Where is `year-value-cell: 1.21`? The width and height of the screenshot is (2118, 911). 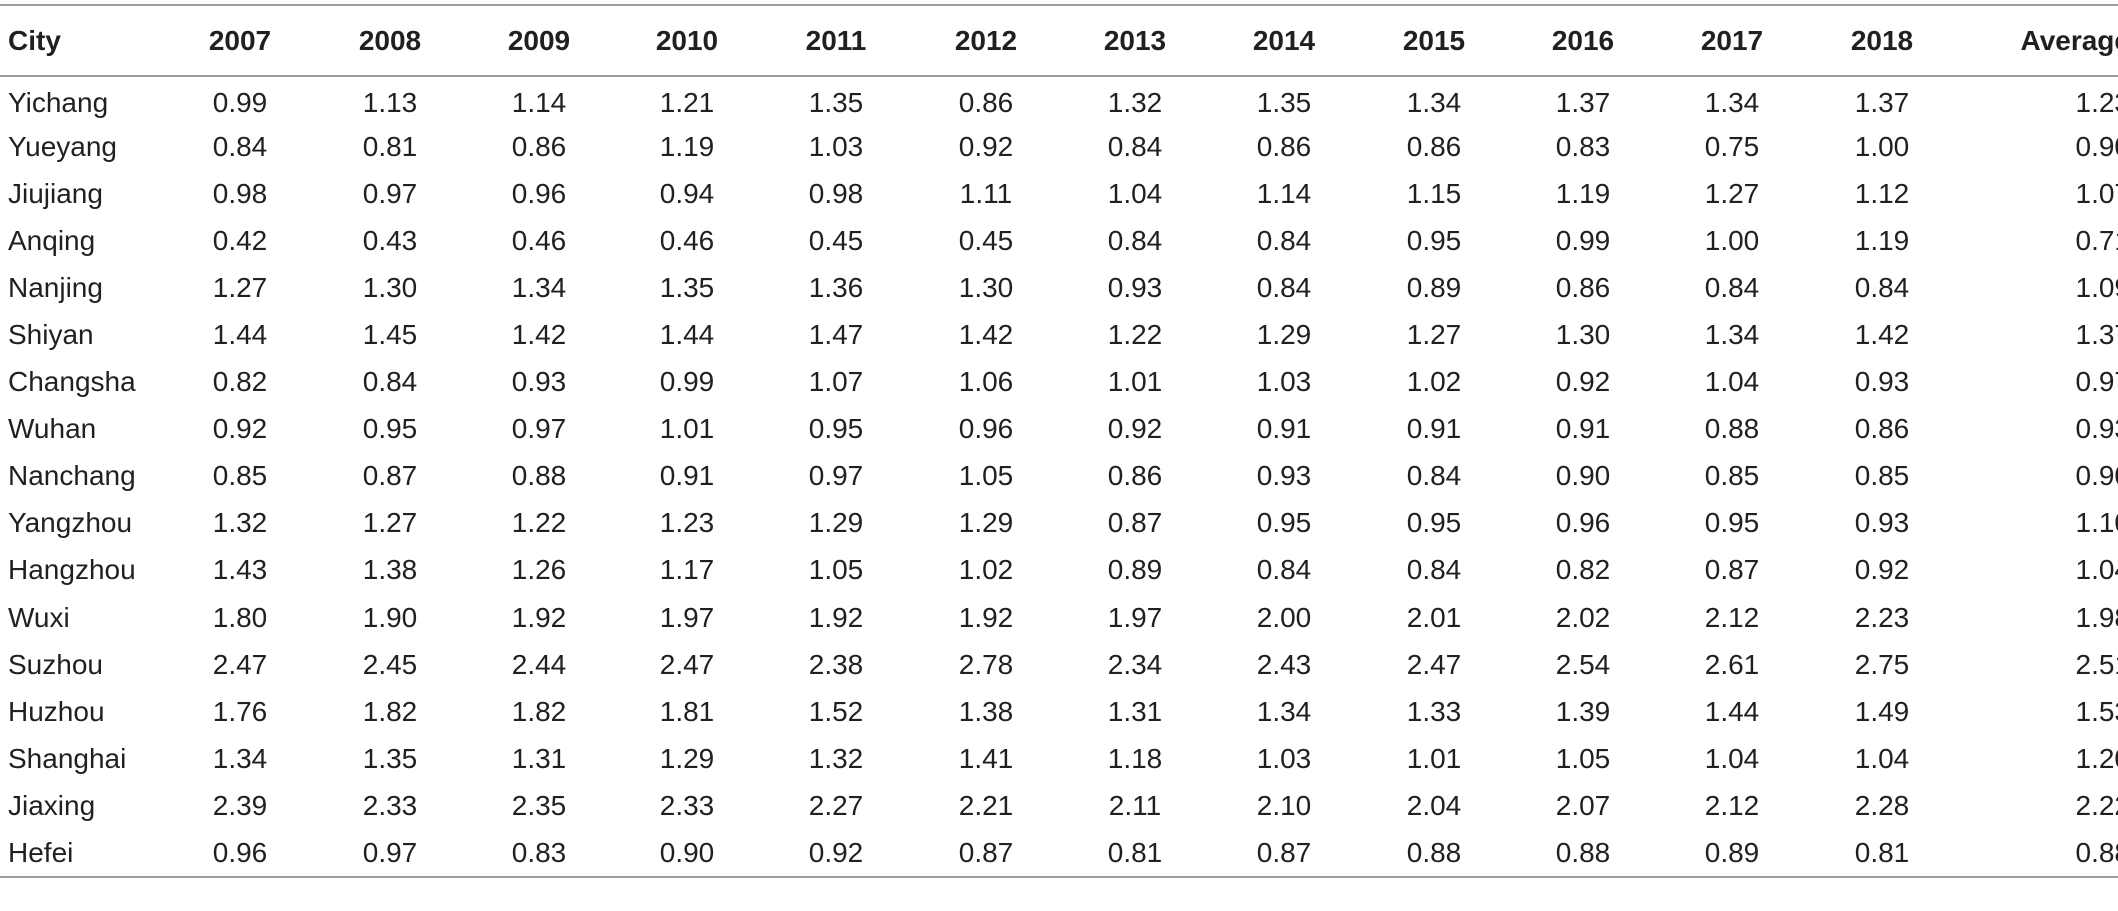
year-value-cell: 1.21 is located at coordinates (687, 103).